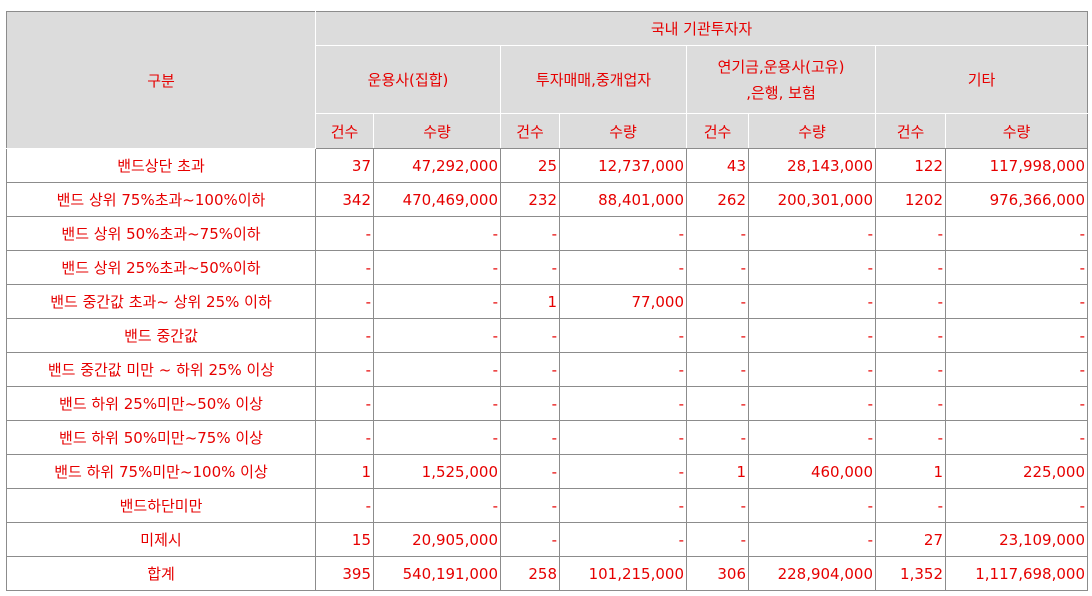  What do you see at coordinates (981, 79) in the screenshot?
I see `subgroup-header-line: 기타` at bounding box center [981, 79].